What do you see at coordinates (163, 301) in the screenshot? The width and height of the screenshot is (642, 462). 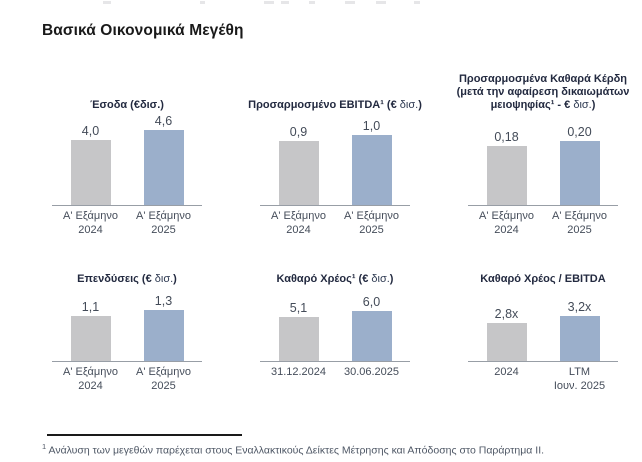 I see `bar-value-label: 1,3` at bounding box center [163, 301].